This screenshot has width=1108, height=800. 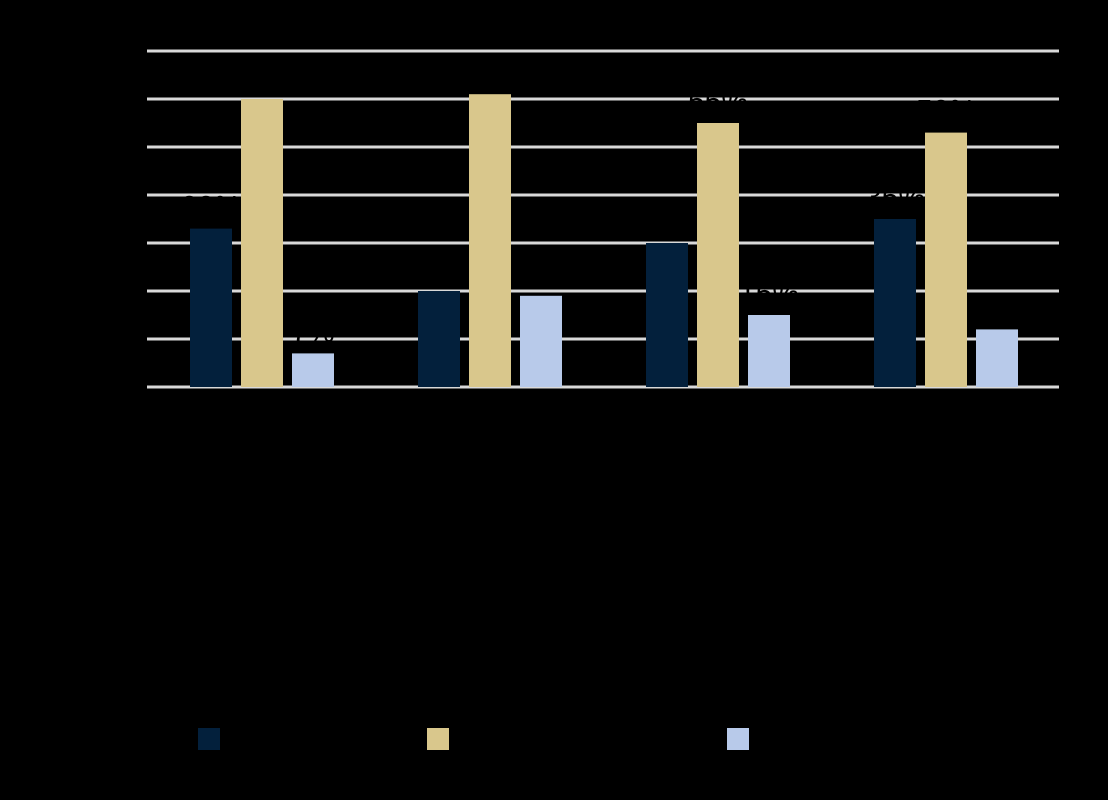 What do you see at coordinates (769, 293) in the screenshot?
I see `data-label: 15%` at bounding box center [769, 293].